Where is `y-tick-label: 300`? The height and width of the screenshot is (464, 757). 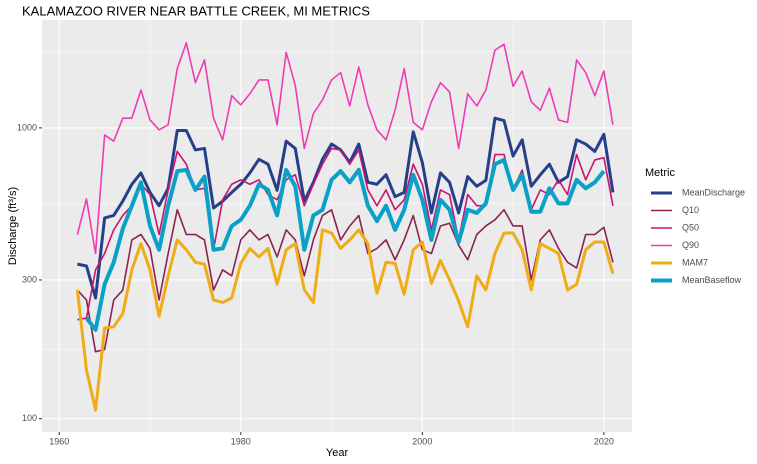 y-tick-label: 300 is located at coordinates (29, 279).